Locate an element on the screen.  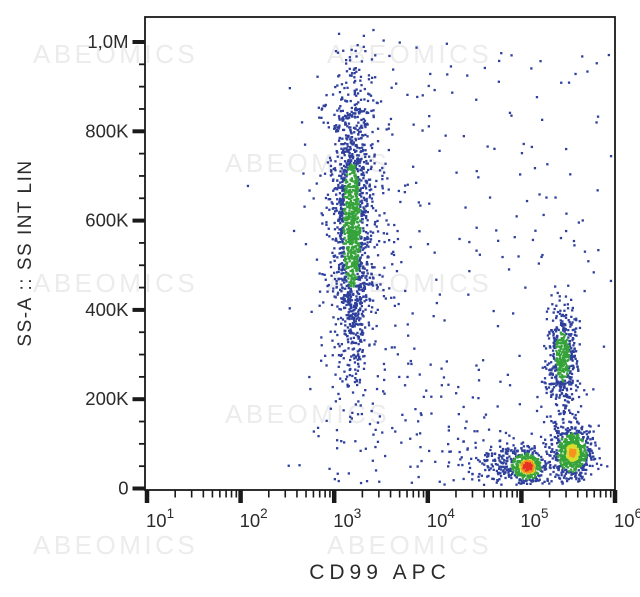
svg-text: 10⁴ is located at coordinates (441, 518).